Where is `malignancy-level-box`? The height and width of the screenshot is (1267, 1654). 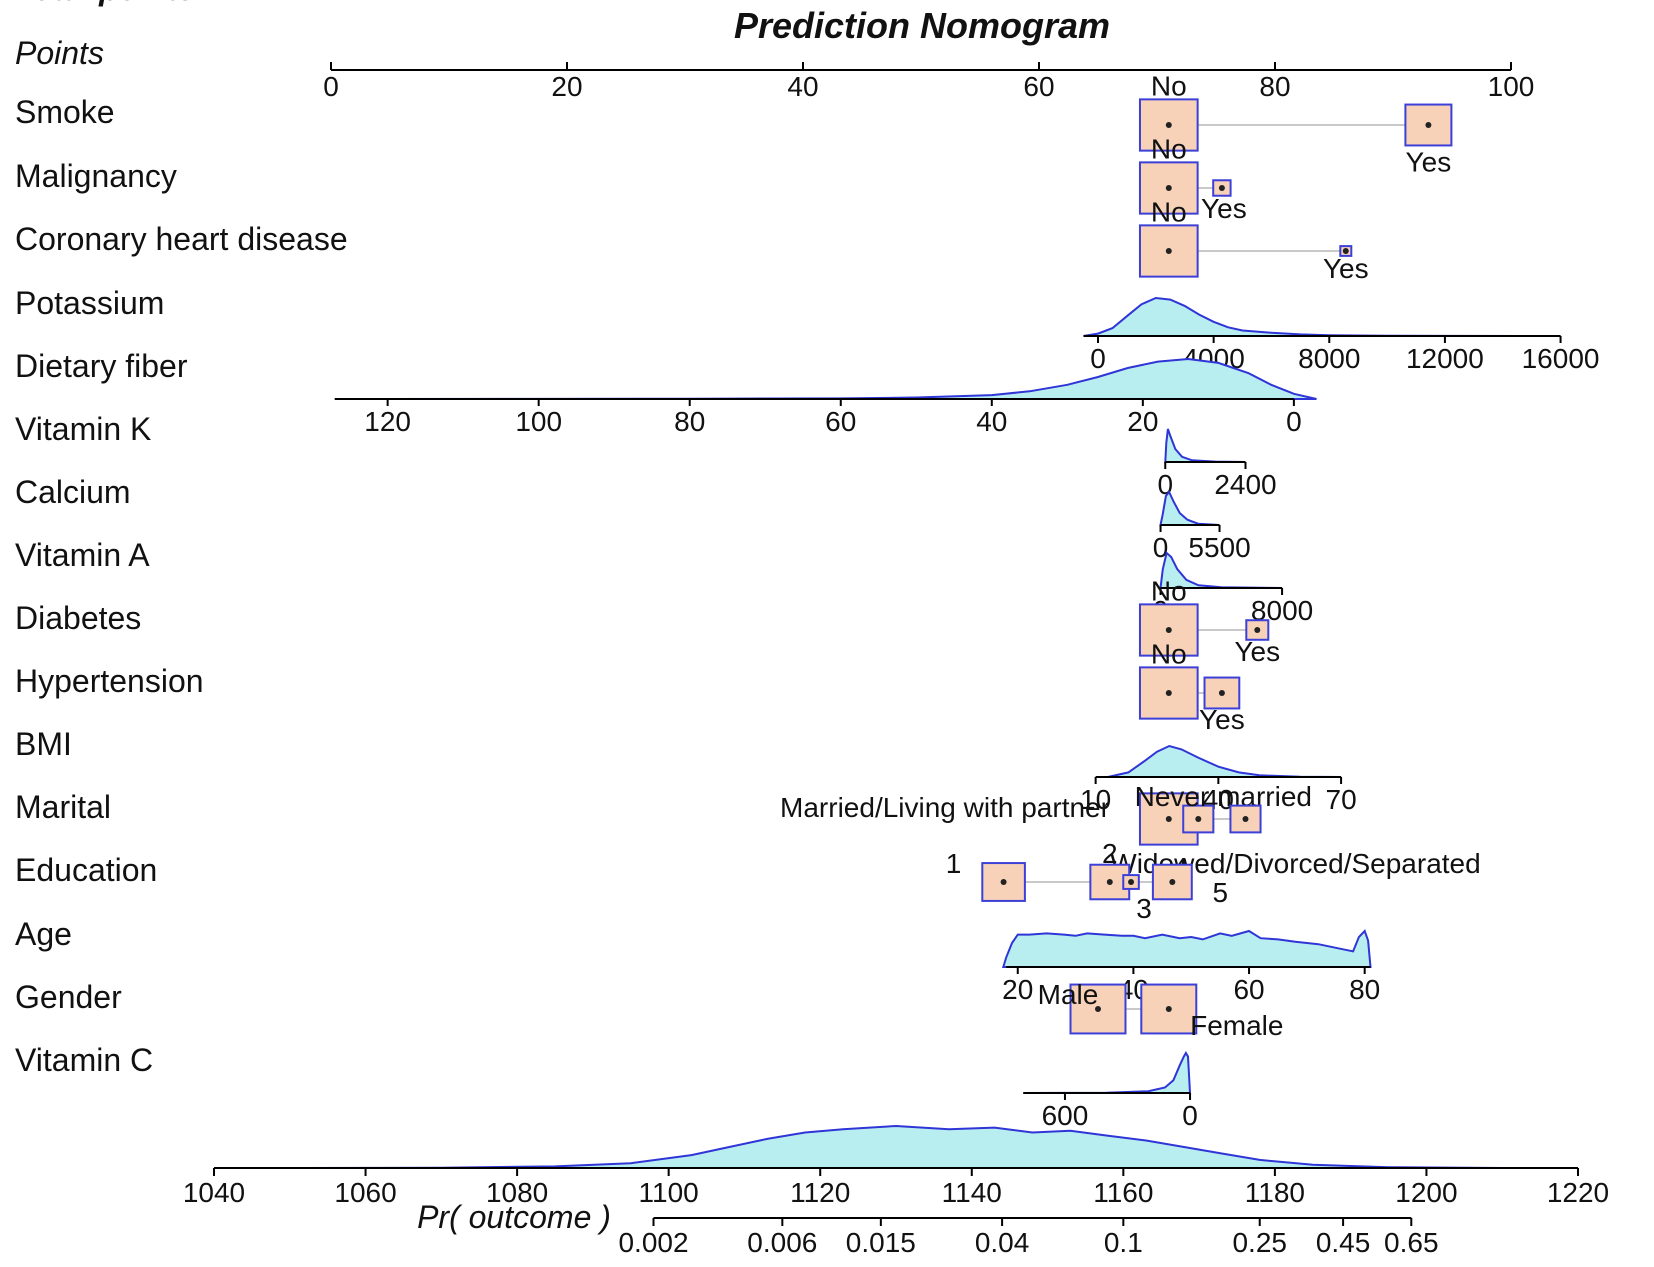
malignancy-level-box is located at coordinates (1168, 188).